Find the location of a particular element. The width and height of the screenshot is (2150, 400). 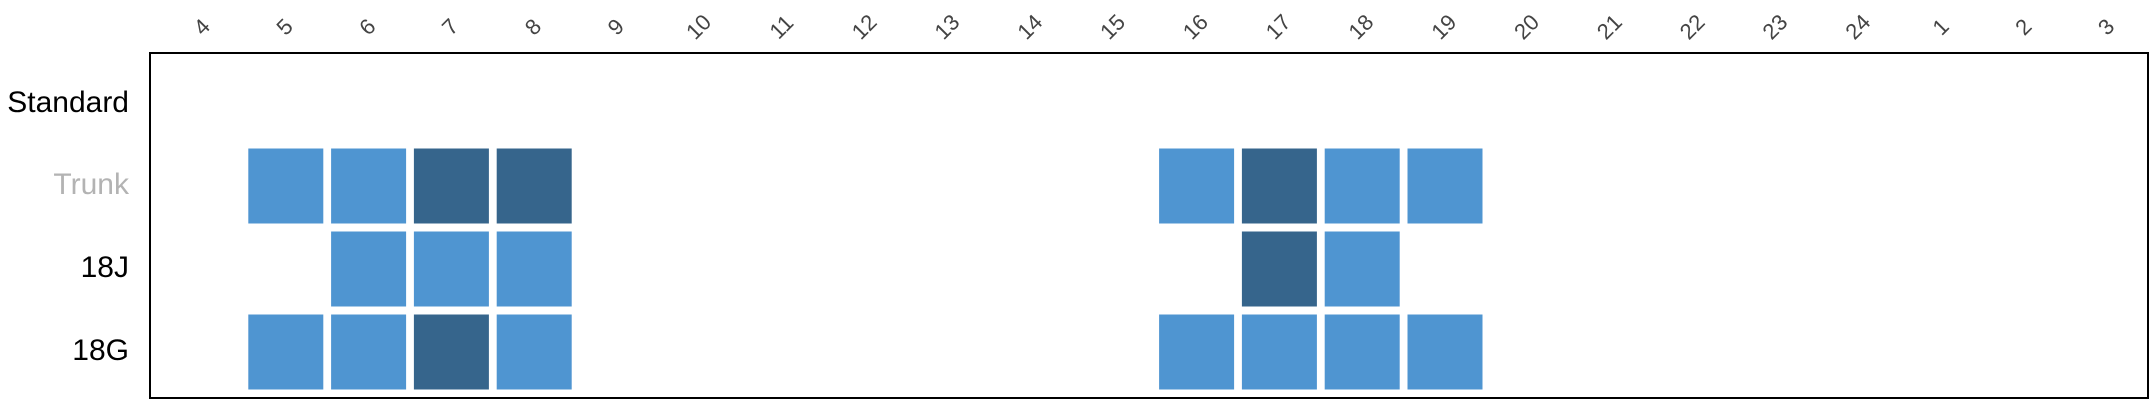

x-tick-label: 21 is located at coordinates (1609, 26).